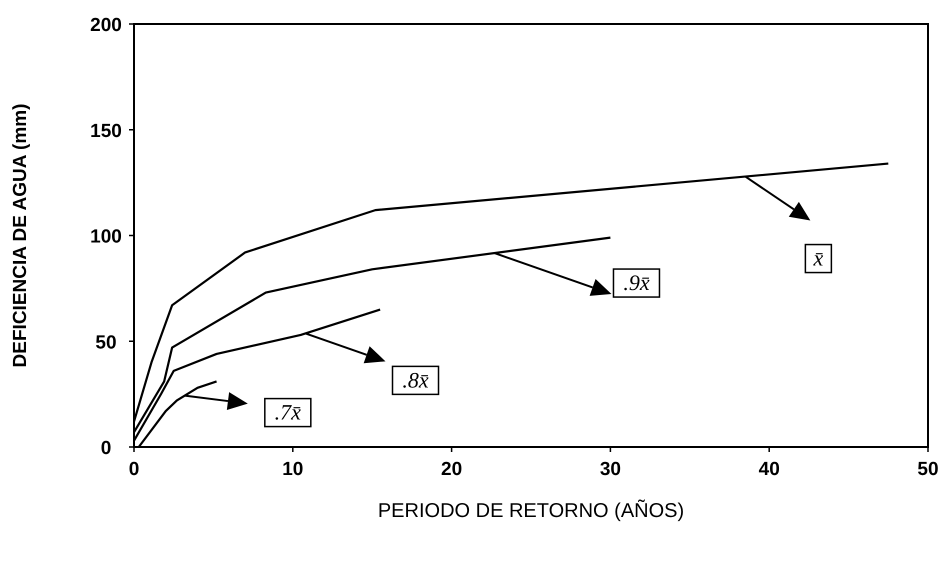 The width and height of the screenshot is (945, 562). Describe the element at coordinates (106, 131) in the screenshot. I see `y-tick-label: 150` at that location.